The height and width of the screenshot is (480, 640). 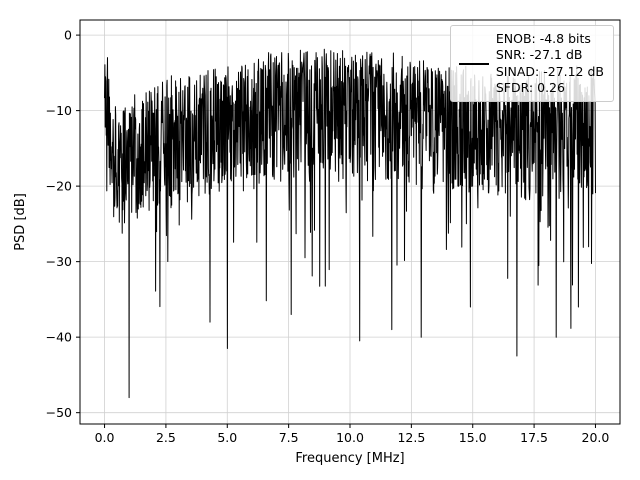 What do you see at coordinates (473, 437) in the screenshot?
I see `x-tick-label: 15.0` at bounding box center [473, 437].